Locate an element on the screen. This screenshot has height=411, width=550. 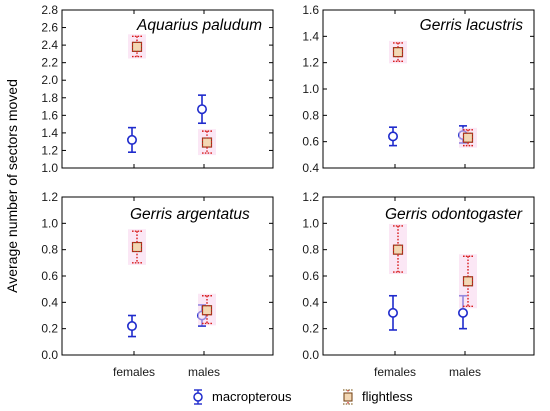
panel-title: Gerris argentatus is located at coordinates (190, 214).